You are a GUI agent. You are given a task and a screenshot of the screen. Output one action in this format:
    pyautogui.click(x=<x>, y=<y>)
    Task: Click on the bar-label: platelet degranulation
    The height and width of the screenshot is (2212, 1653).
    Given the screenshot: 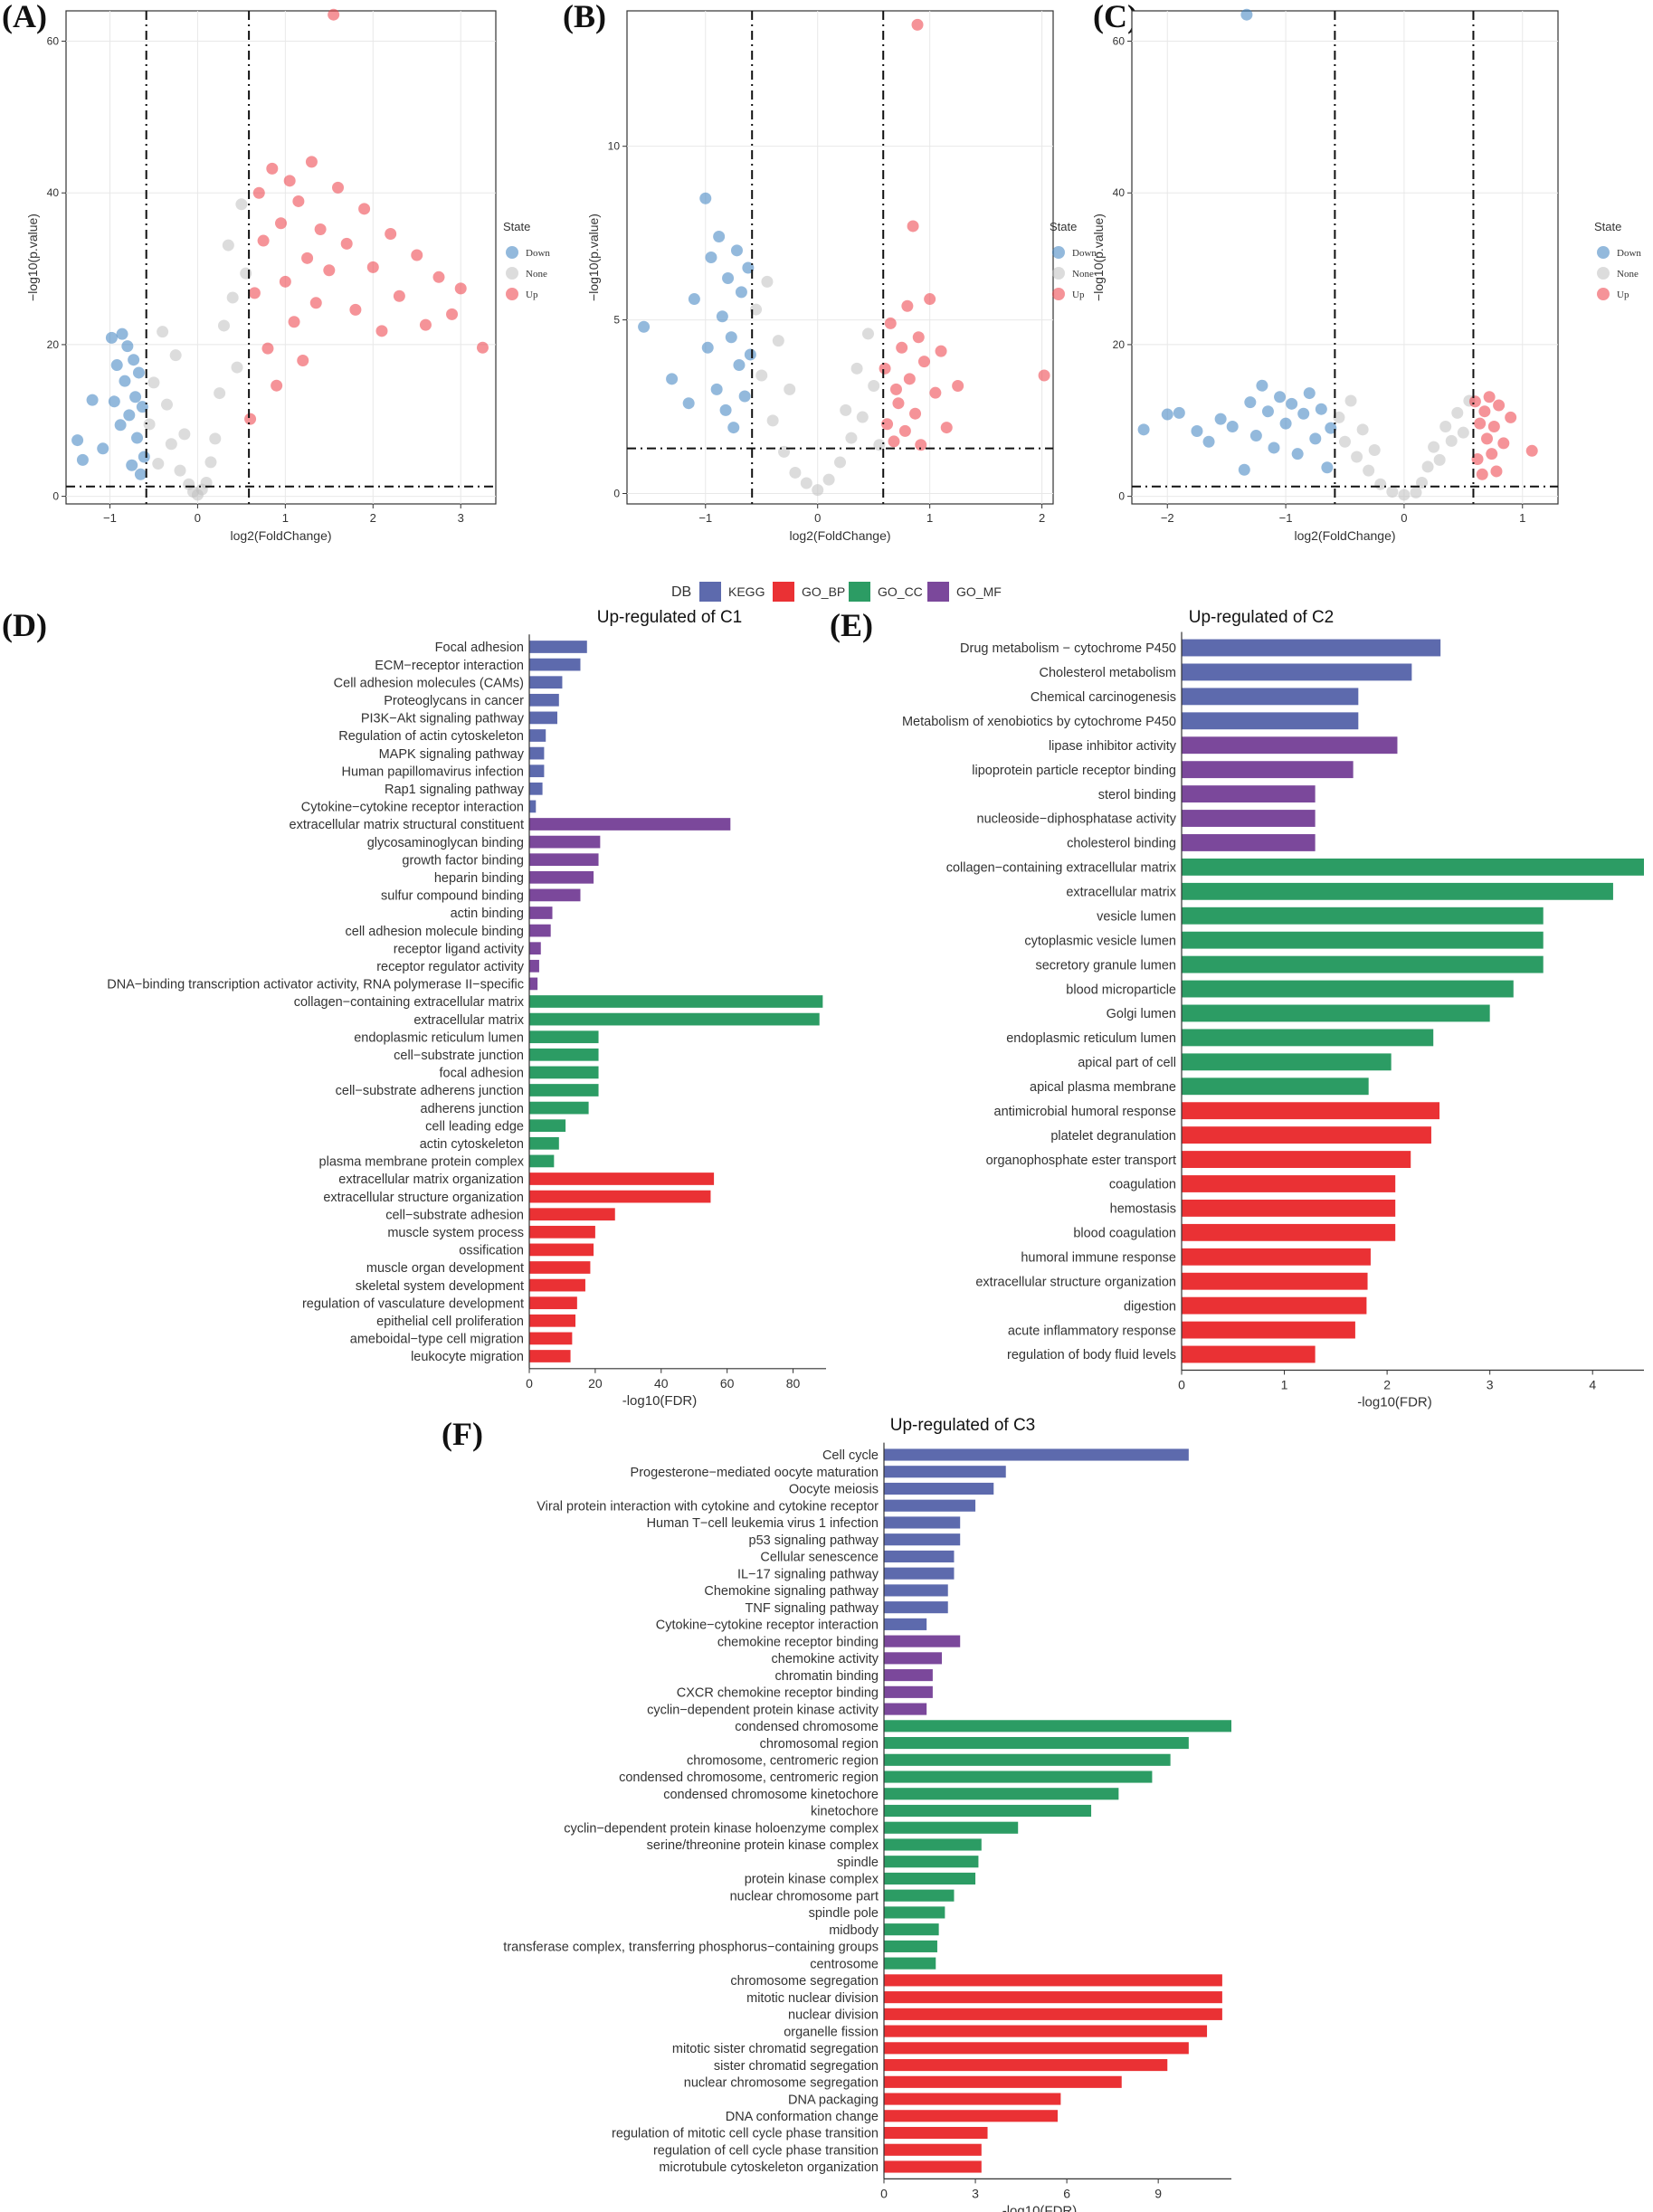 What is the action you would take?
    pyautogui.click(x=1113, y=1136)
    